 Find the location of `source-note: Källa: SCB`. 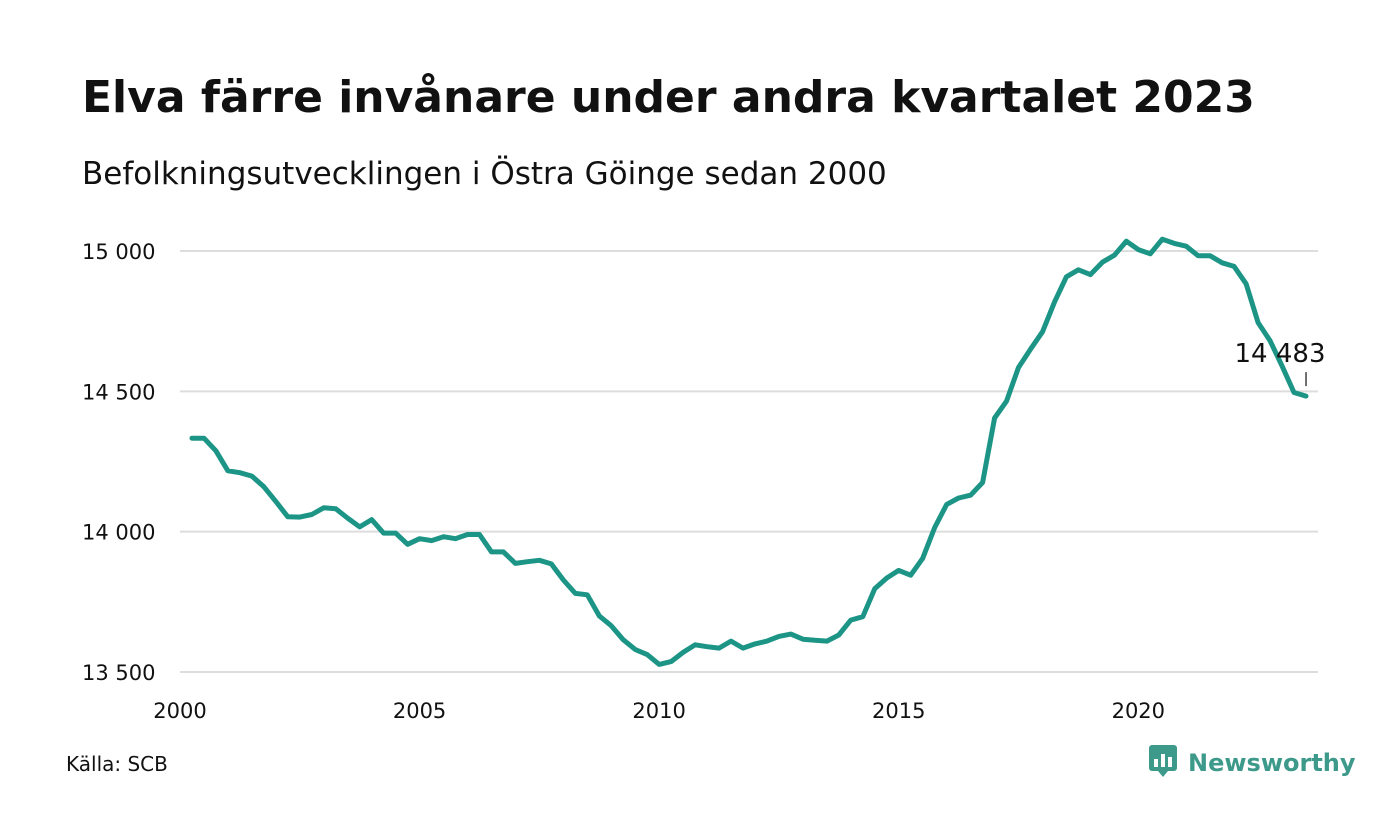

source-note: Källa: SCB is located at coordinates (117, 764).